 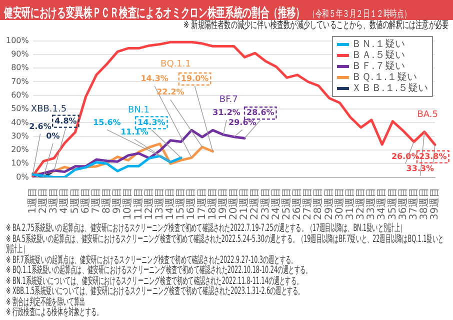 What do you see at coordinates (405, 156) in the screenshot?
I see `annotation: 26.0%` at bounding box center [405, 156].